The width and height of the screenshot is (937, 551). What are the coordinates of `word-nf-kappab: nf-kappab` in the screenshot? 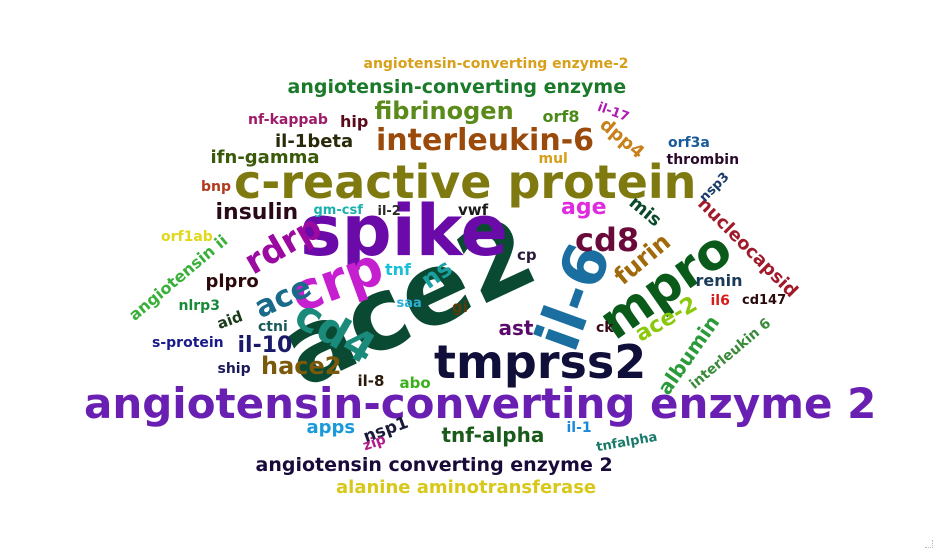 It's located at (288, 120).